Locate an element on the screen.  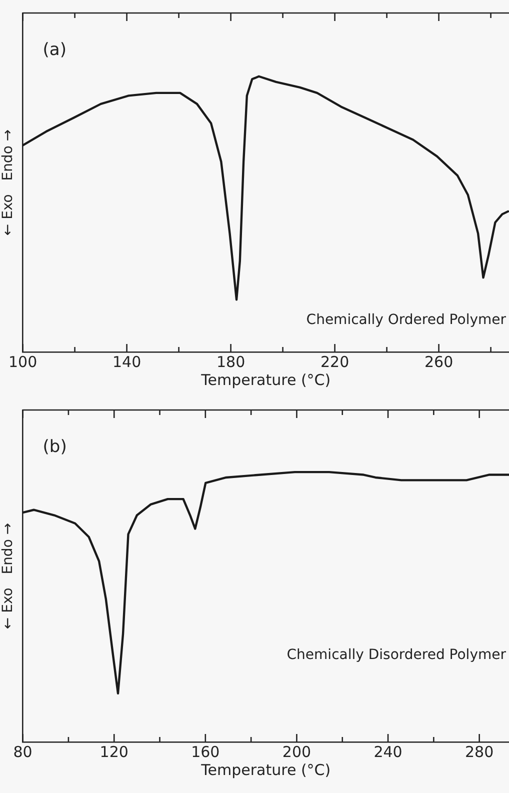
text: (a) is located at coordinates (54, 50).